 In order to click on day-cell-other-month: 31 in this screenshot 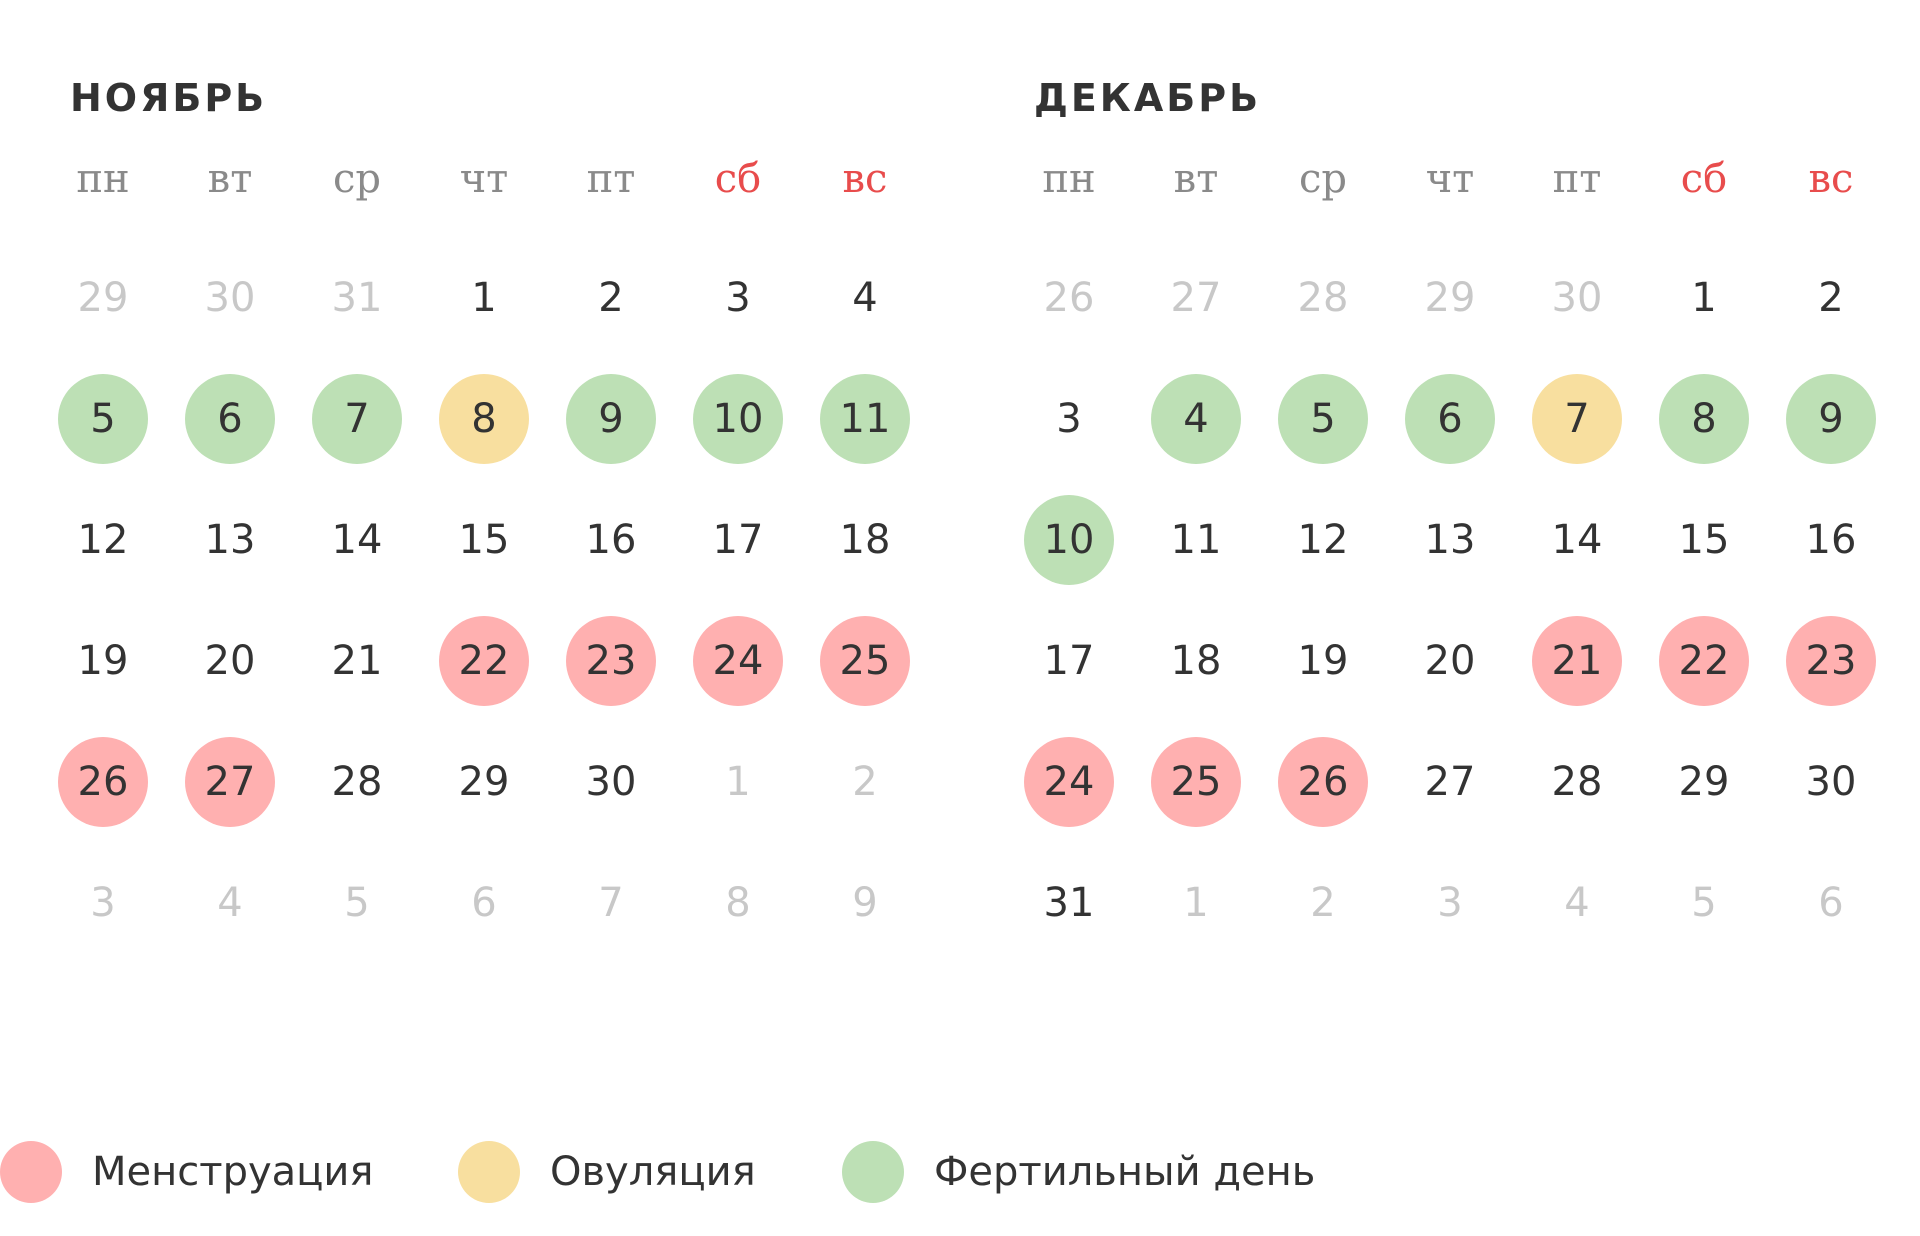, I will do `click(357, 298)`.